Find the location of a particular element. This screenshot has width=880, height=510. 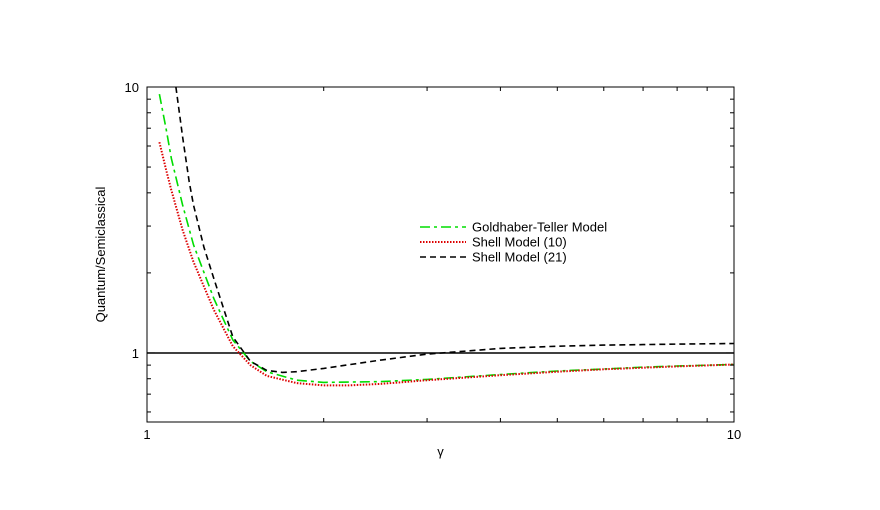

legend-label-2: Shell Model (10) is located at coordinates (519, 242).